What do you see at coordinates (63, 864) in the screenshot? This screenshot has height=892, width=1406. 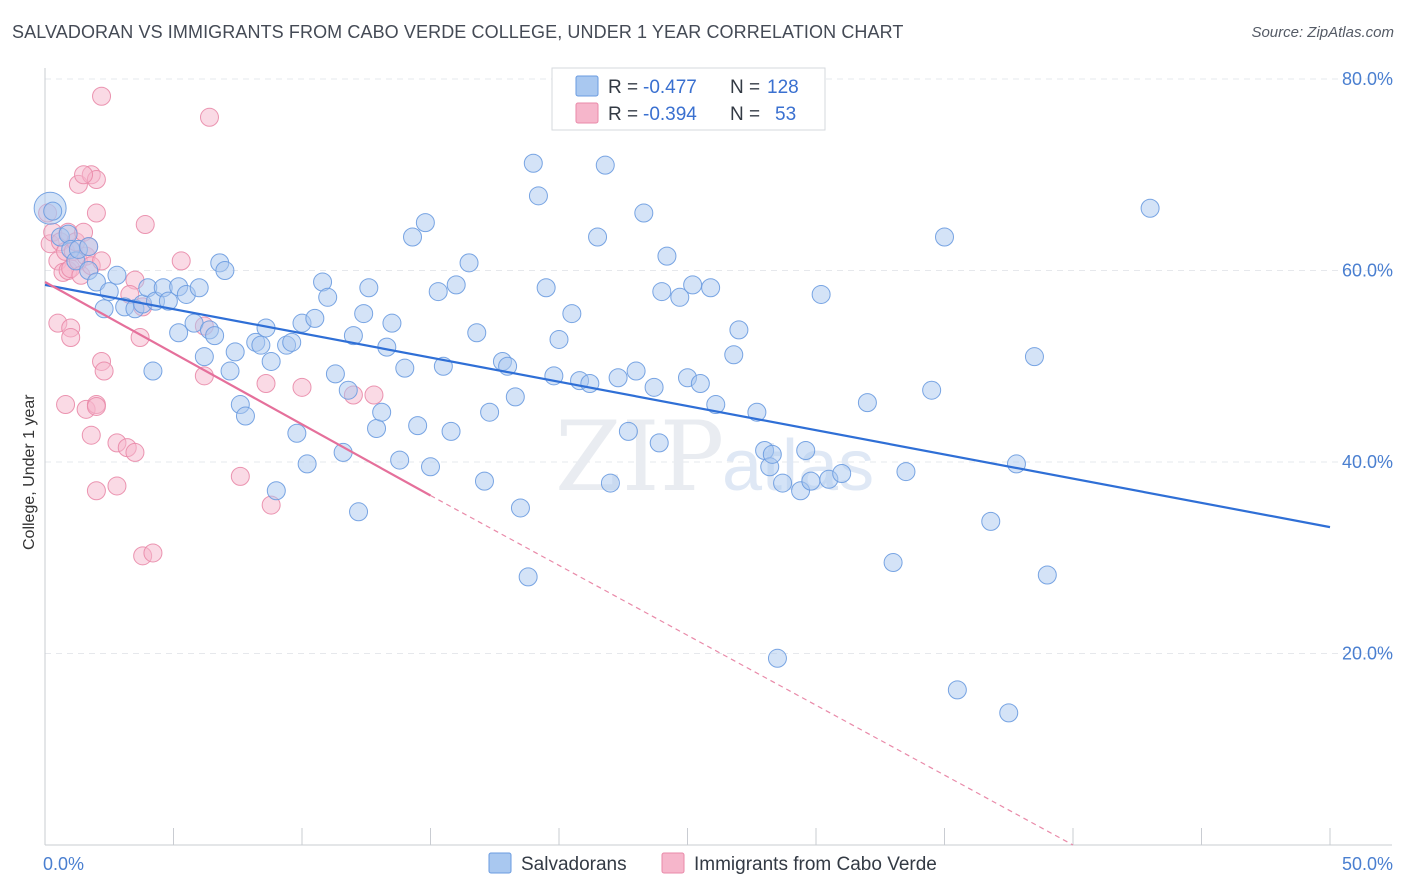 I see `x-tick-label-0: 0.0%` at bounding box center [63, 864].